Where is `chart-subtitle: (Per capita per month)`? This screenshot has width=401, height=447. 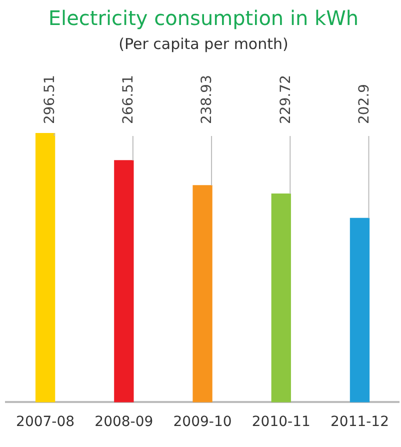
chart-subtitle: (Per capita per month) is located at coordinates (203, 43).